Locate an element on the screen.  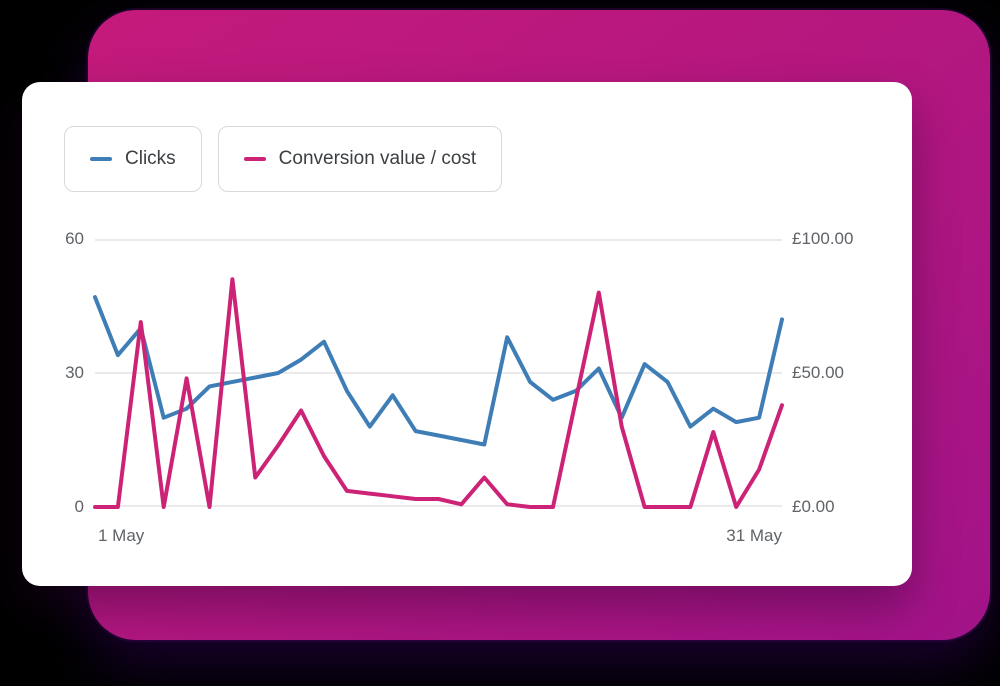
left-axis-tick-30: 30 is located at coordinates (74, 372).